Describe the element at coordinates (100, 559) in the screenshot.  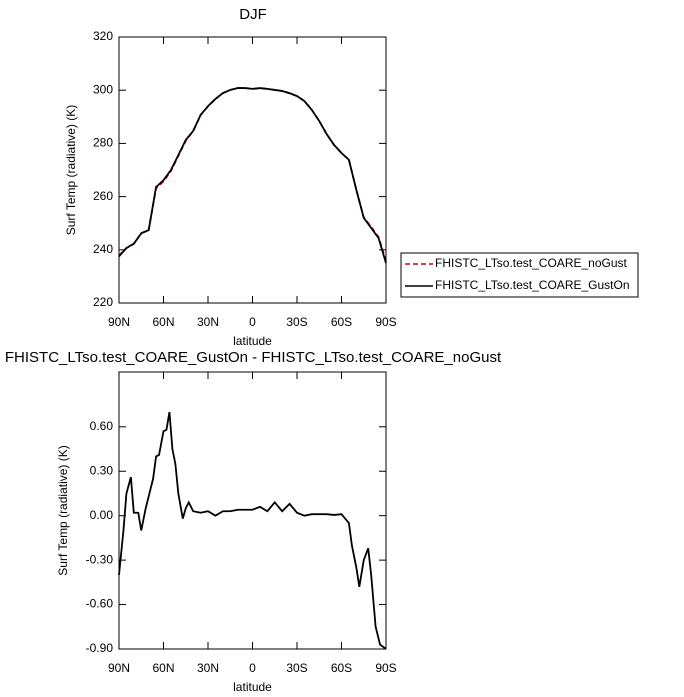
I see `y-tick-label: -0.30` at that location.